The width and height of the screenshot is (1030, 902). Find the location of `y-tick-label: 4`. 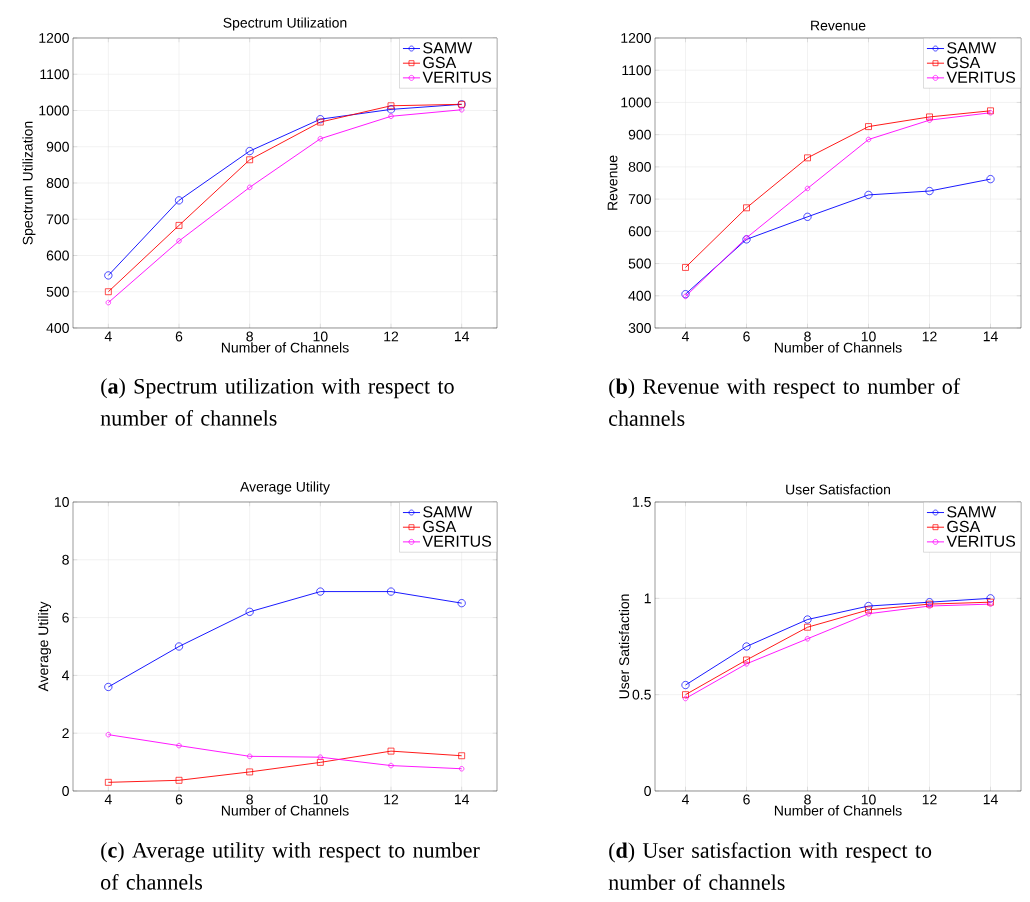

y-tick-label: 4 is located at coordinates (66, 675).